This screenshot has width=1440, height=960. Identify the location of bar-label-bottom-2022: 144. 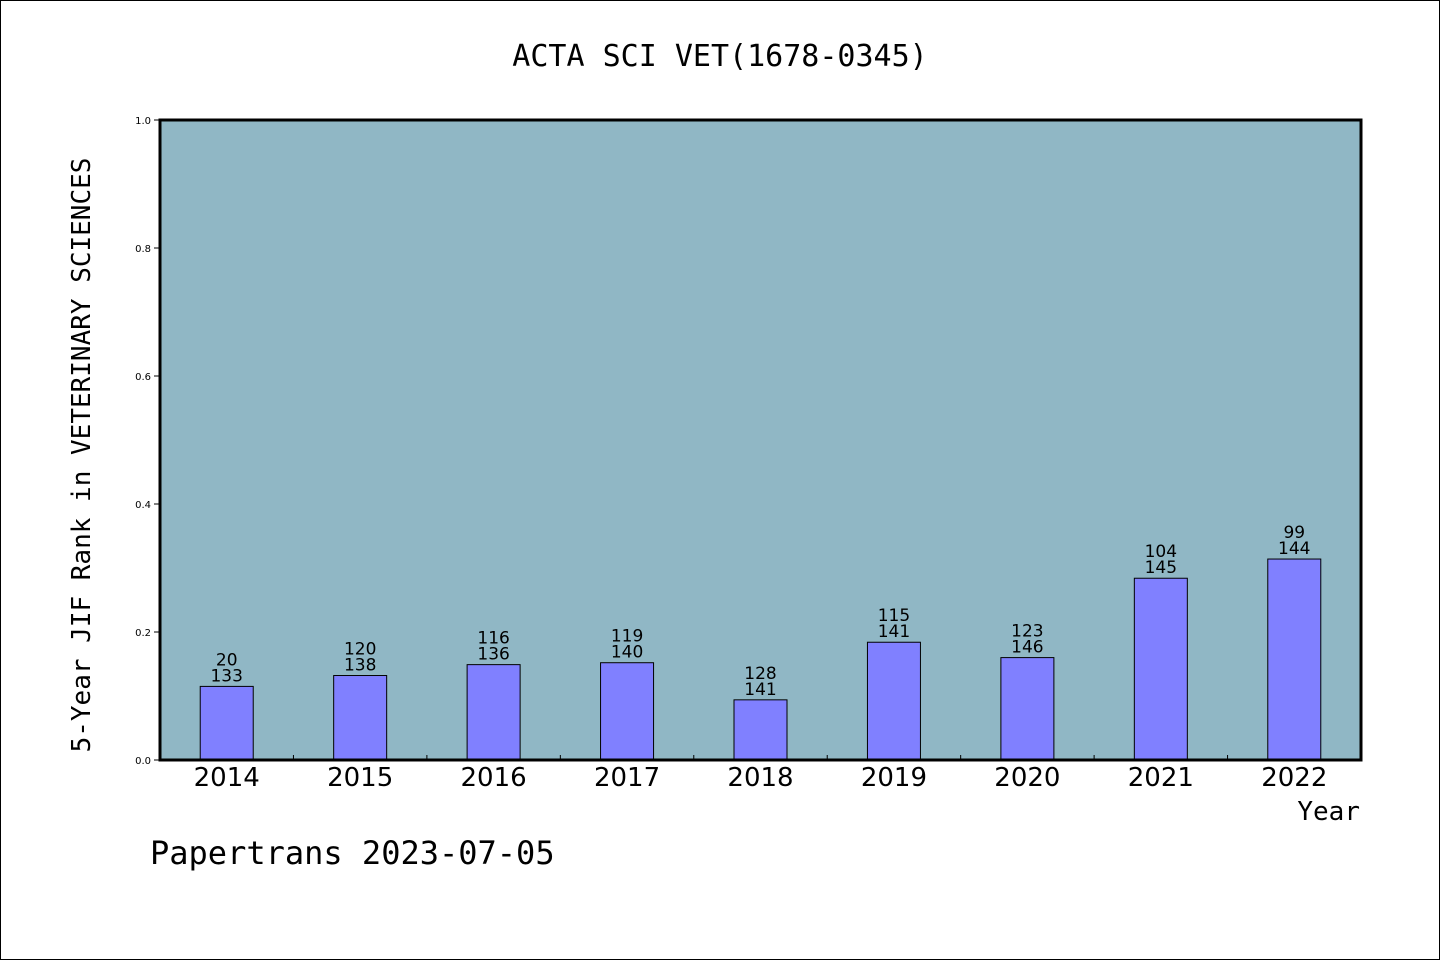
(1294, 549).